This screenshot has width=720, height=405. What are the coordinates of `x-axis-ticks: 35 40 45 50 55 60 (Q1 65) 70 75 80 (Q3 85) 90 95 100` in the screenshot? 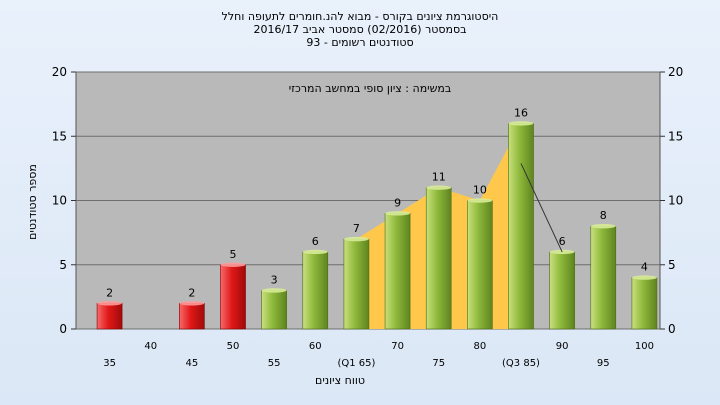 It's located at (378, 355).